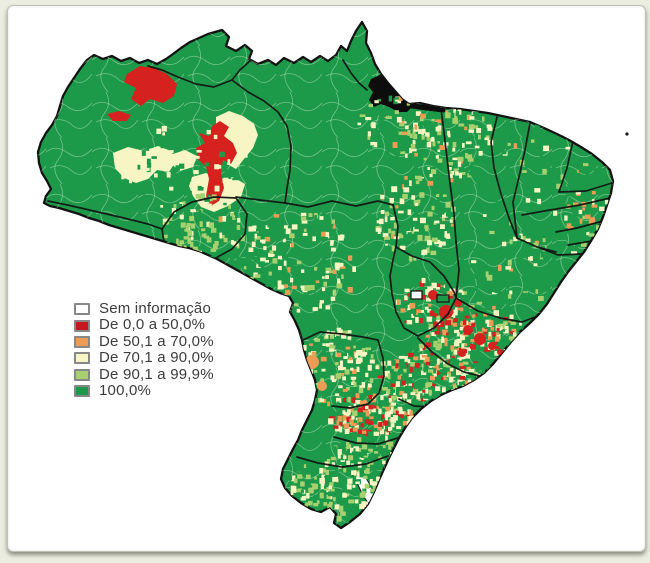  What do you see at coordinates (125, 390) in the screenshot?
I see `legend-label: 100,0%` at bounding box center [125, 390].